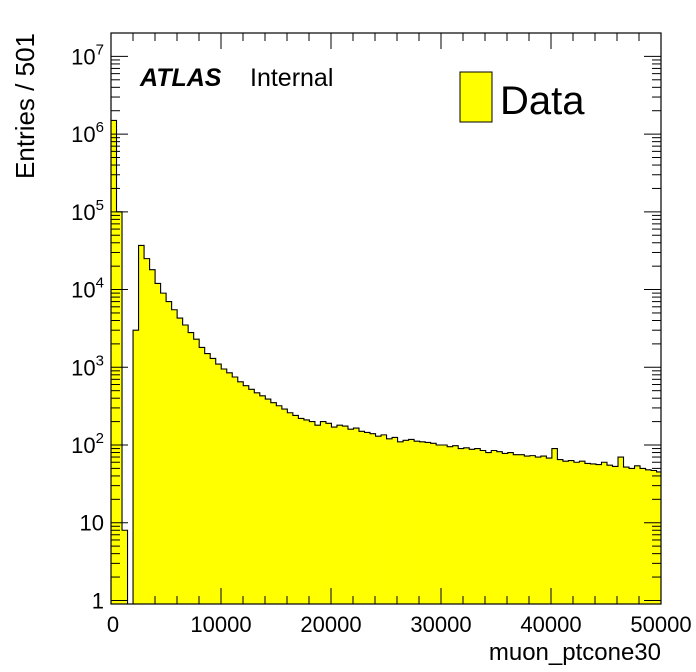  What do you see at coordinates (550, 624) in the screenshot?
I see `x-tick-label: 40000` at bounding box center [550, 624].